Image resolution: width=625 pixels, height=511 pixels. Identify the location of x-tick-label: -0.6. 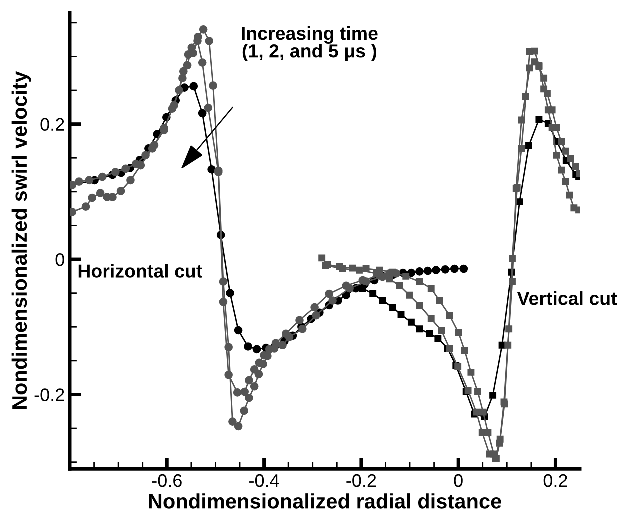
(167, 481).